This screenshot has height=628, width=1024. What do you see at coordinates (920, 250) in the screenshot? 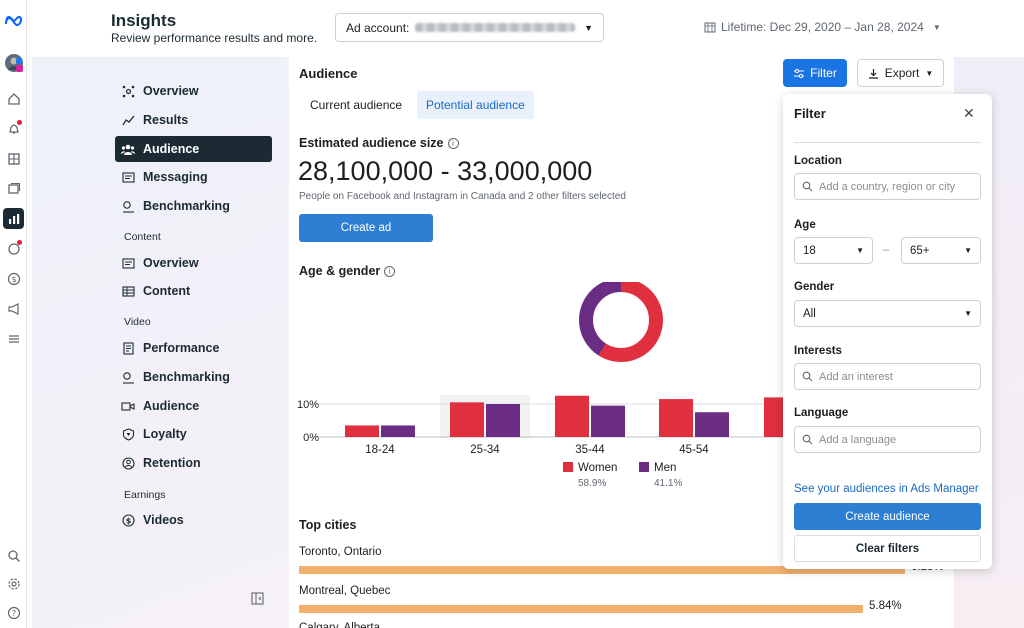
I see `age-max-value: 65+` at bounding box center [920, 250].